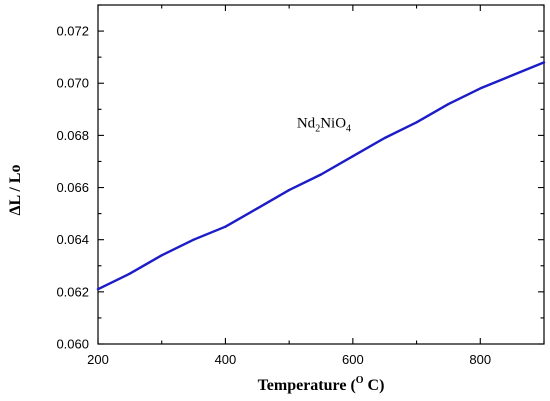 This screenshot has width=550, height=401. Describe the element at coordinates (72, 31) in the screenshot. I see `y-tick-label: 0.072` at that location.